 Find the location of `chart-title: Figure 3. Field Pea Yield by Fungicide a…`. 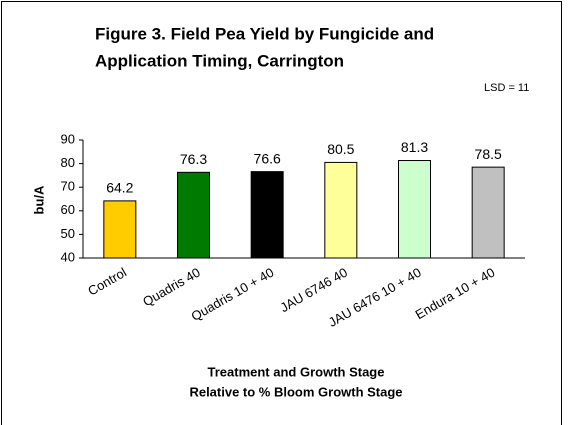

chart-title: Figure 3. Field Pea Yield by Fungicide a… is located at coordinates (264, 33).